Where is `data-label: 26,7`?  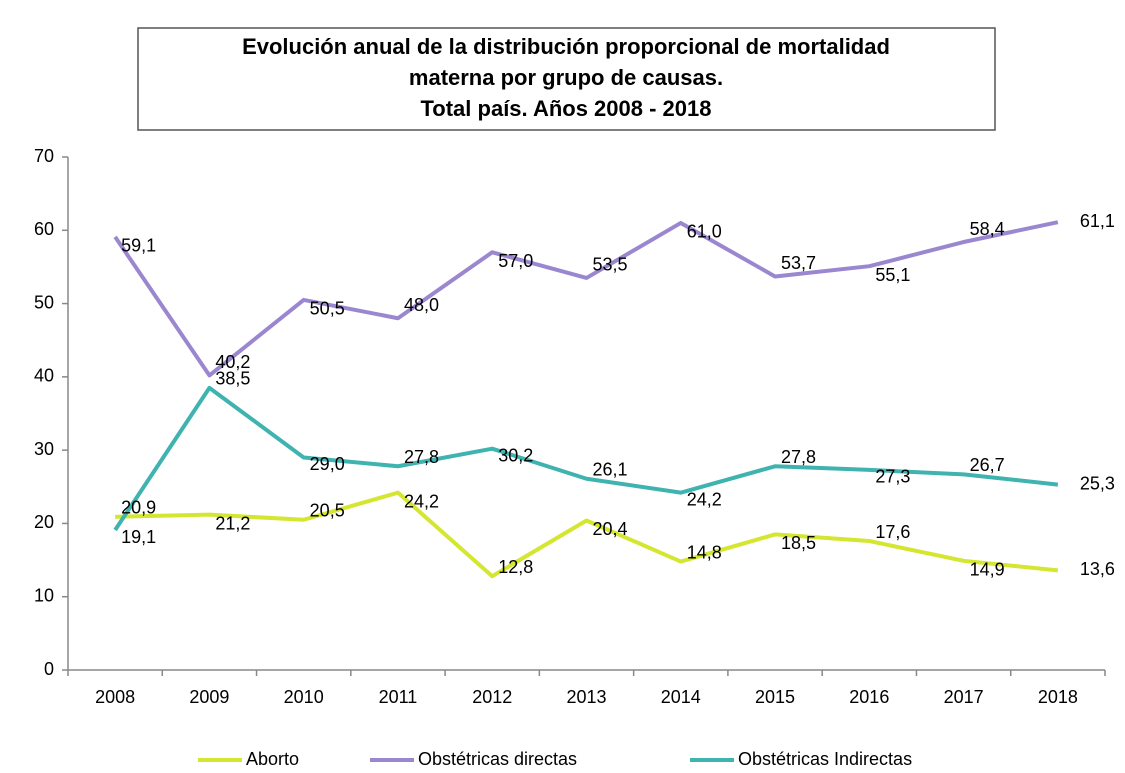 data-label: 26,7 is located at coordinates (987, 465).